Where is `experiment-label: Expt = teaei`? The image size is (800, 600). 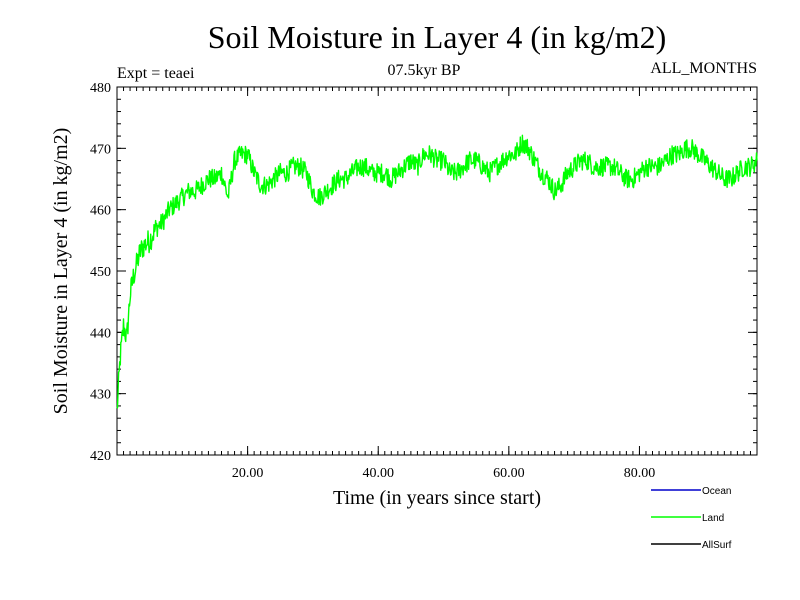 experiment-label: Expt = teaei is located at coordinates (156, 73).